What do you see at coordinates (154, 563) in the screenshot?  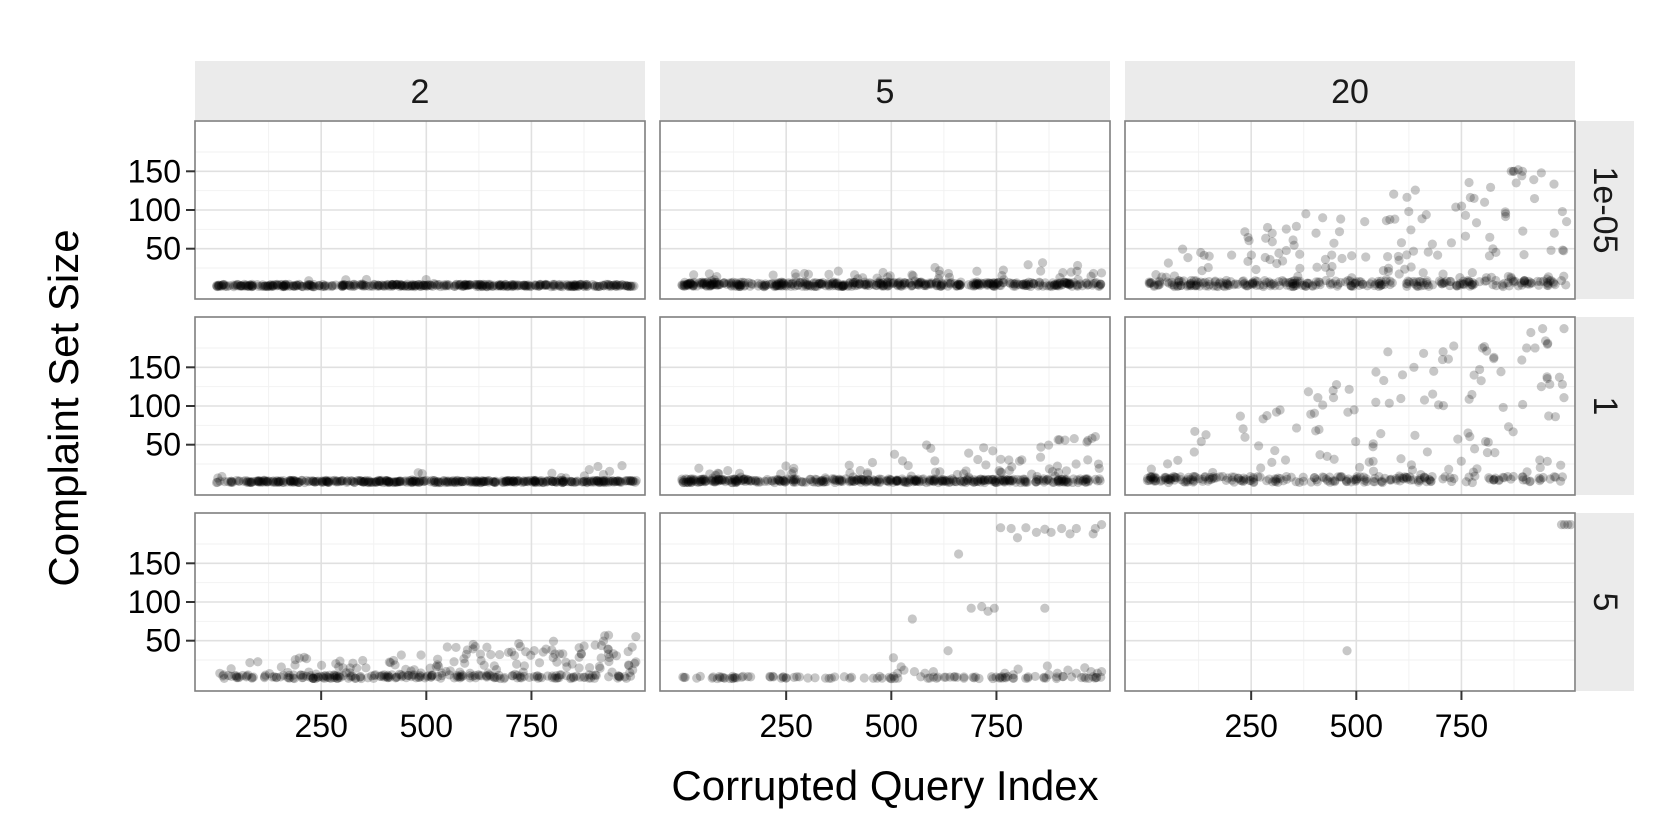 I see `y-tick-label: 150` at bounding box center [154, 563].